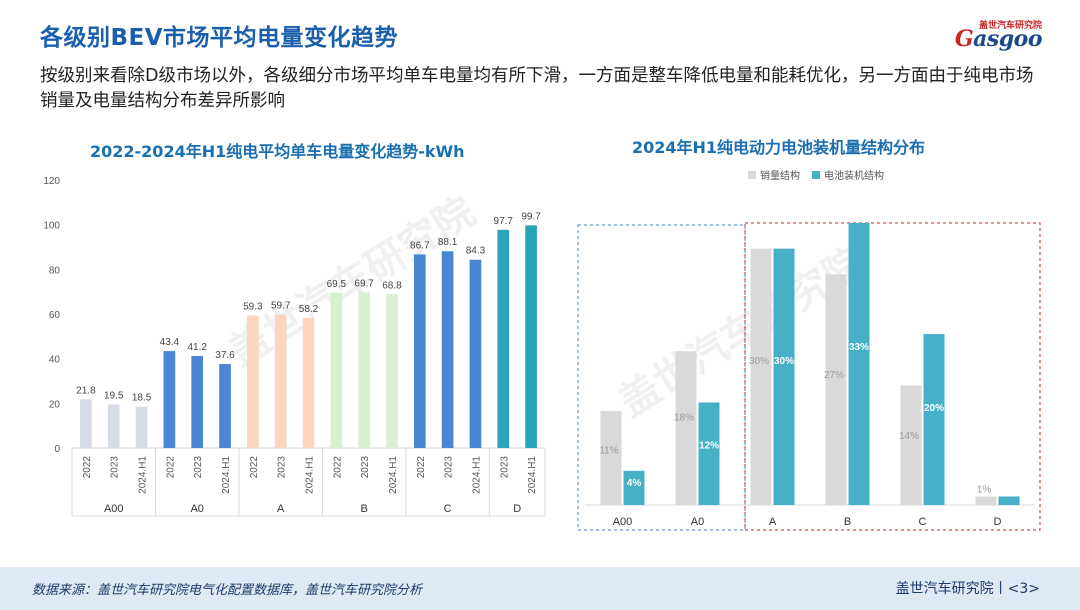 The height and width of the screenshot is (610, 1080). What do you see at coordinates (773, 522) in the screenshot?
I see `x-category-label-A: A` at bounding box center [773, 522].